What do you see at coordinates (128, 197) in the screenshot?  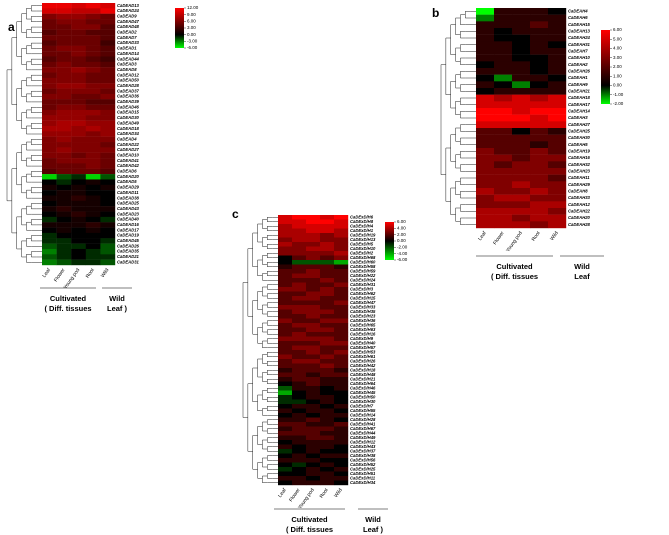 I see `gene-label: CaDEAD38` at bounding box center [128, 197].